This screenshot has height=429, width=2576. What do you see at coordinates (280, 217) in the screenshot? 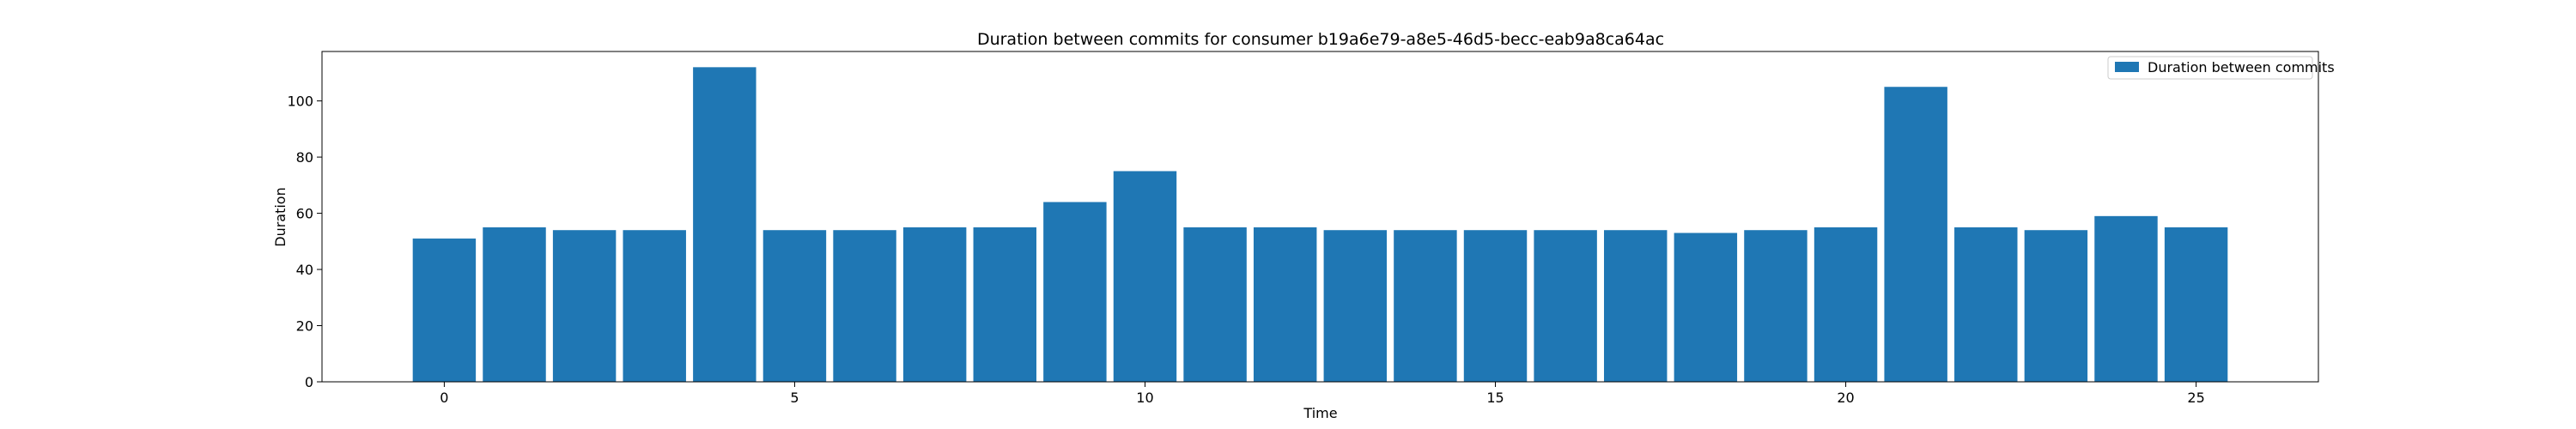
I see `y-axis-label: Duration` at bounding box center [280, 217].